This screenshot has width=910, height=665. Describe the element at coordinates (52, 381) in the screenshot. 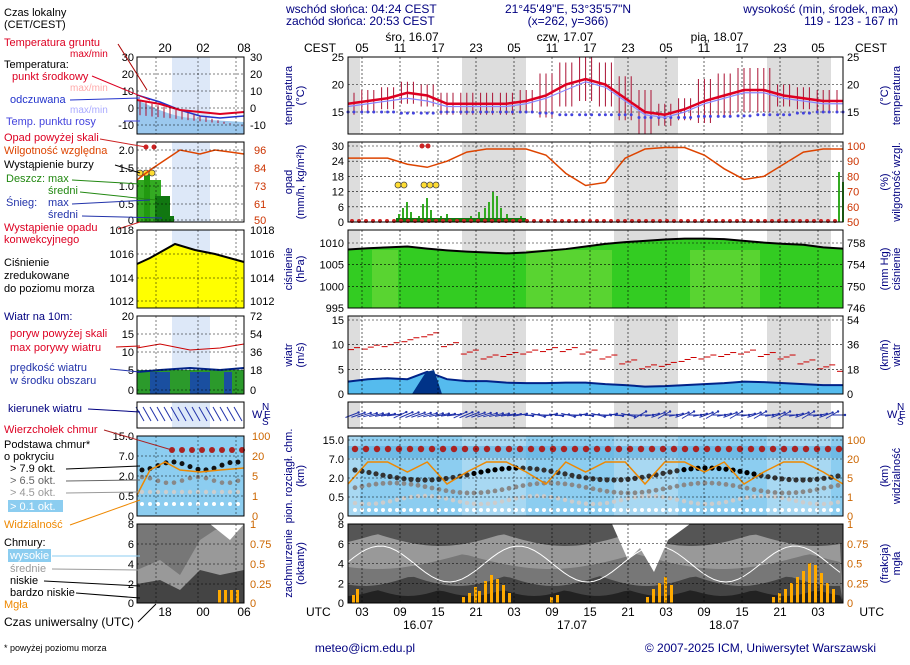

I see `legend-wind-speed2: w środku obszaru` at that location.